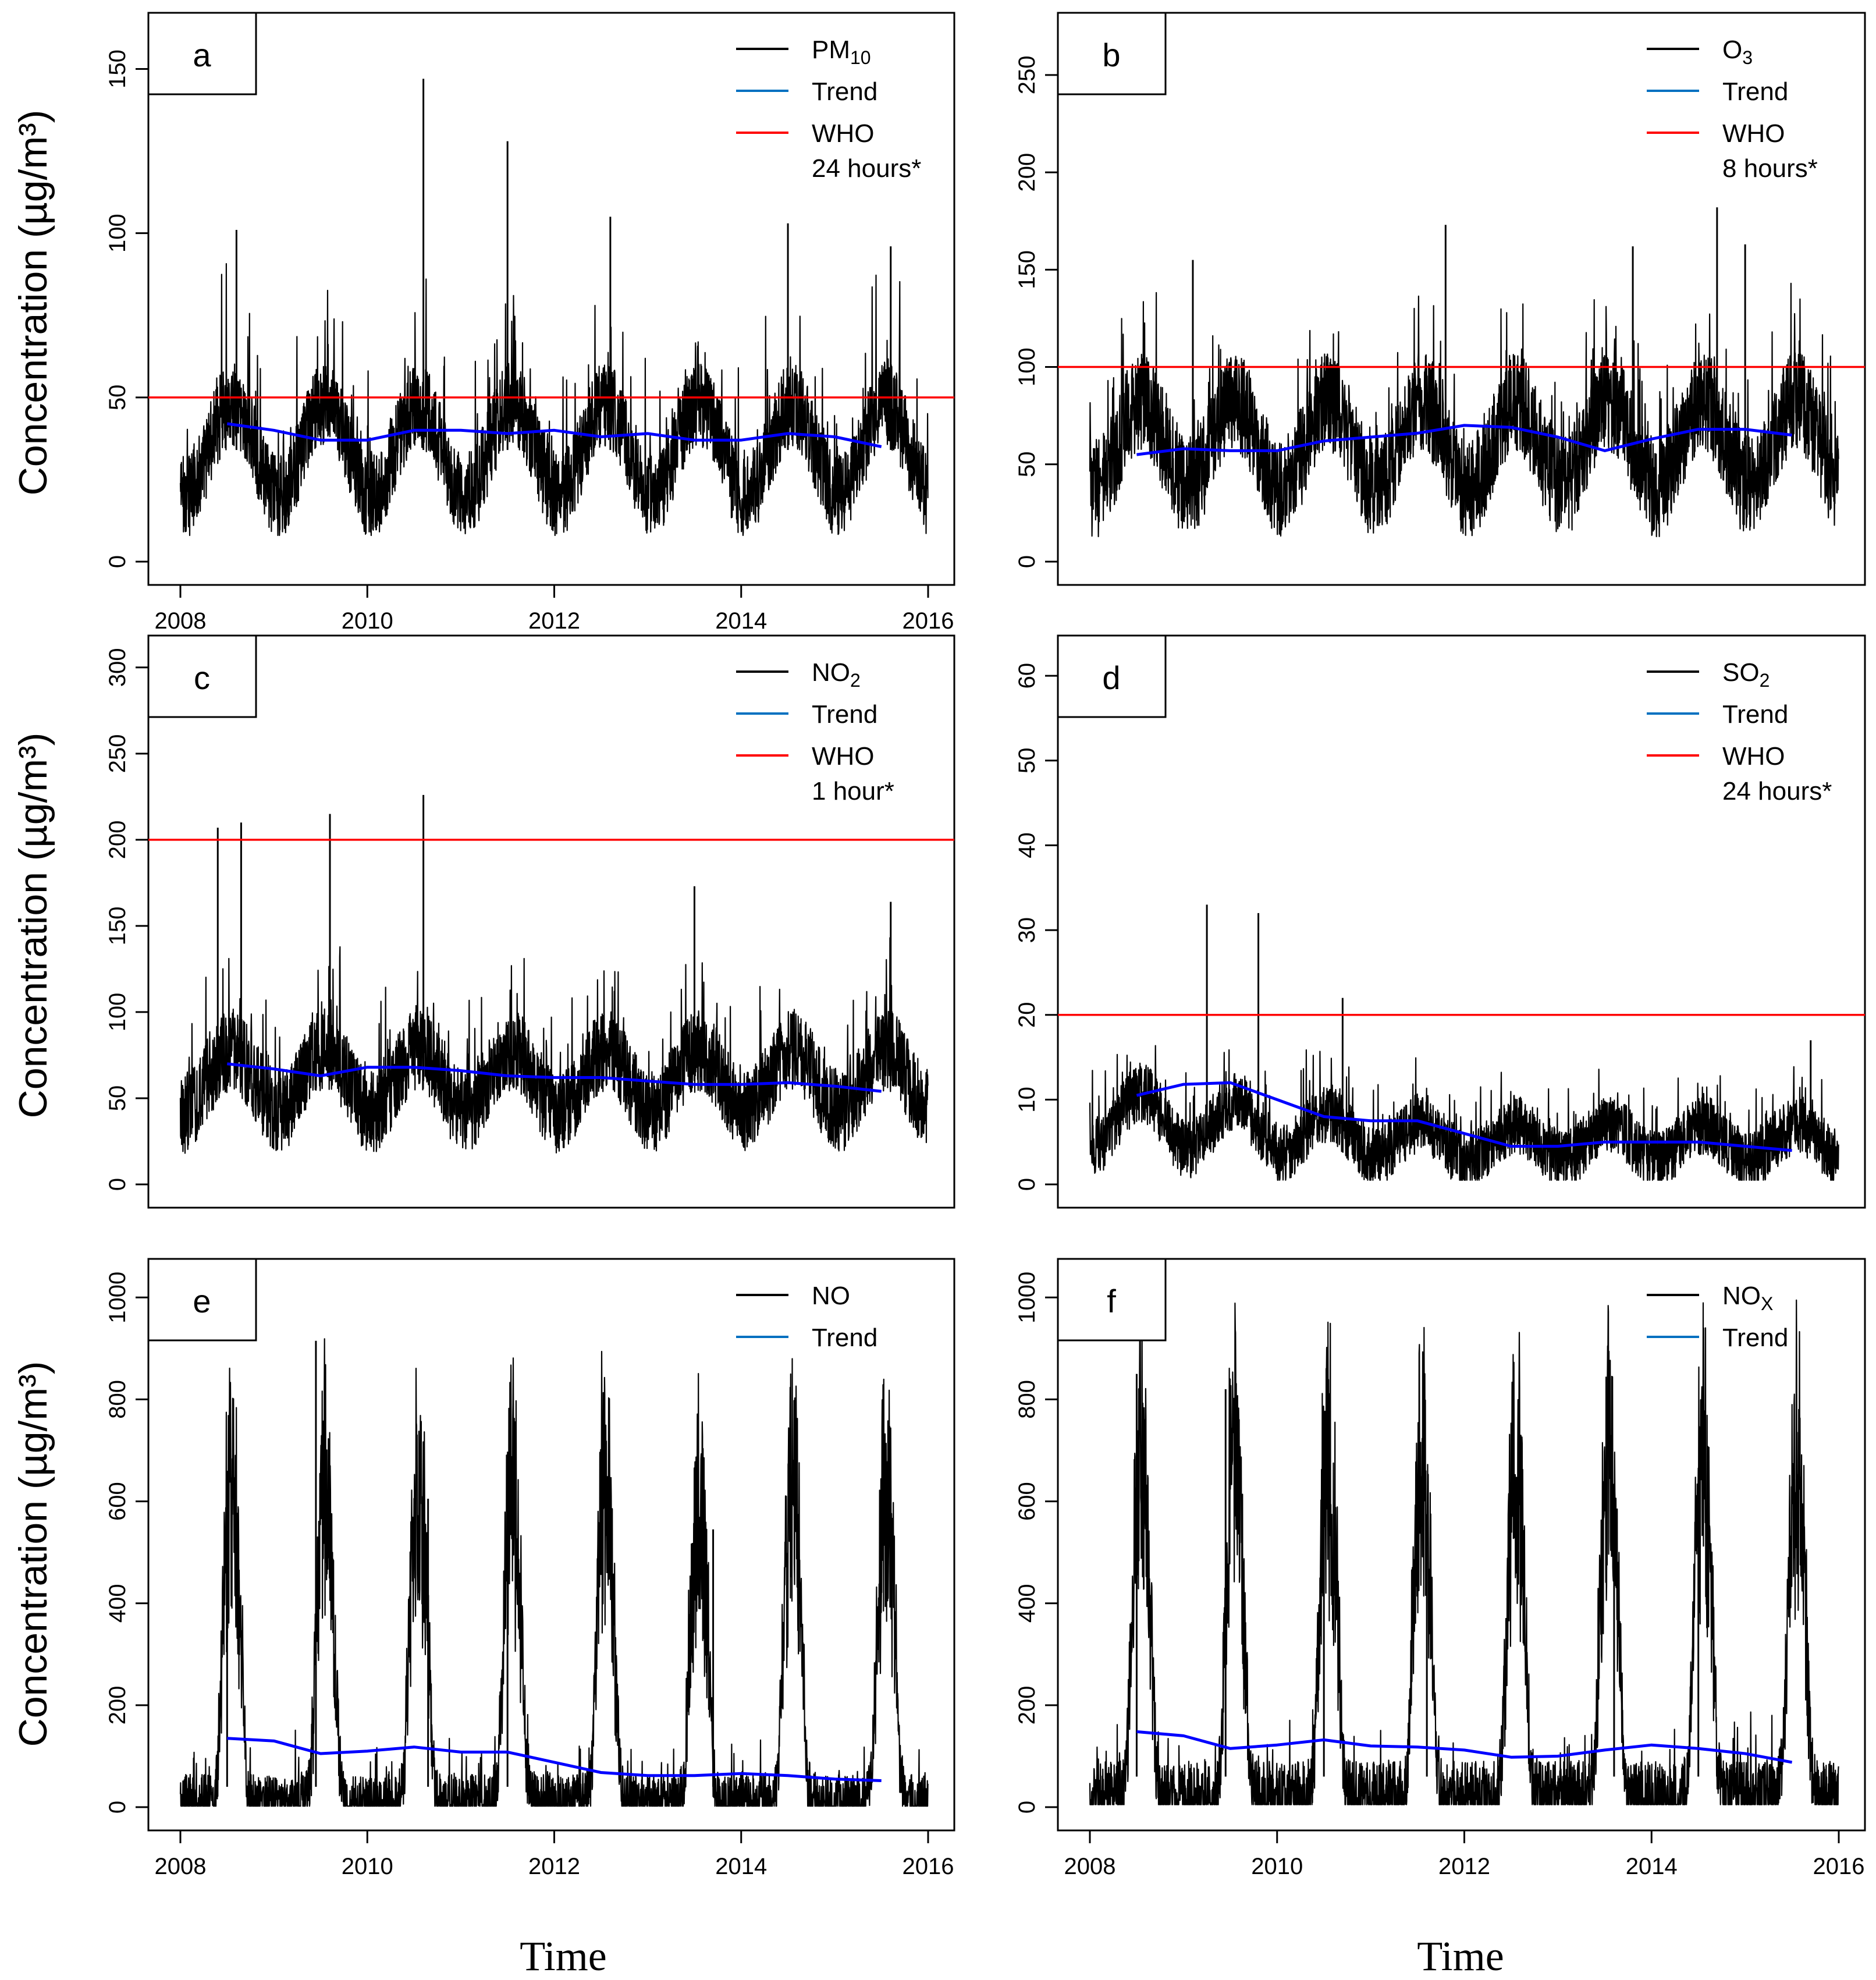 The height and width of the screenshot is (1980, 1876). Describe the element at coordinates (828, 109) in the screenshot. I see `legend-a: PM10 Trend WHO 24 hours*` at that location.